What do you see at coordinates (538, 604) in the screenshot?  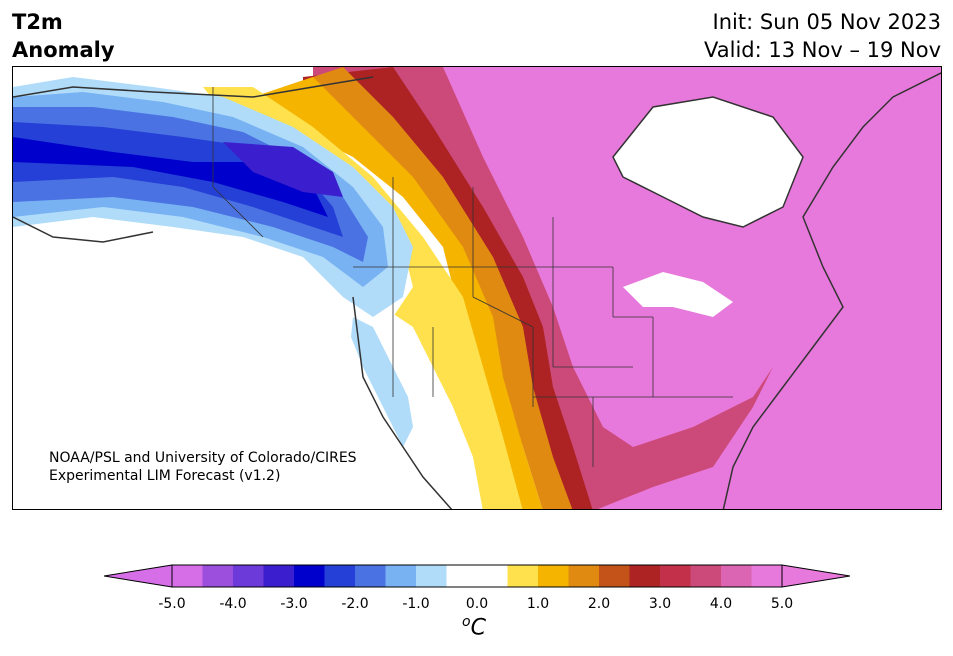 I see `colorbar-tick-label: 1.0` at bounding box center [538, 604].